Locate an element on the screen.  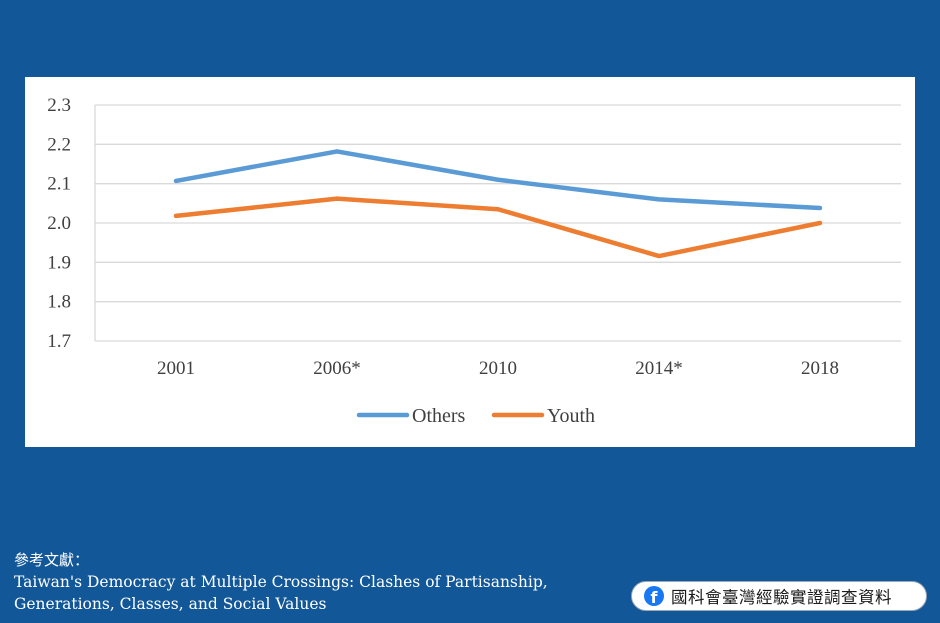
legend-label-others: Others is located at coordinates (439, 416).